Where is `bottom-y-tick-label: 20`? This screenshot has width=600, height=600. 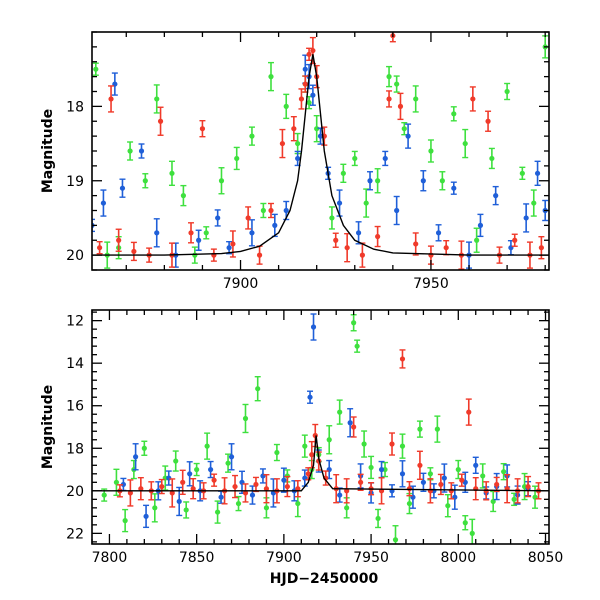
bottom-y-tick-label: 20 is located at coordinates (75, 492).